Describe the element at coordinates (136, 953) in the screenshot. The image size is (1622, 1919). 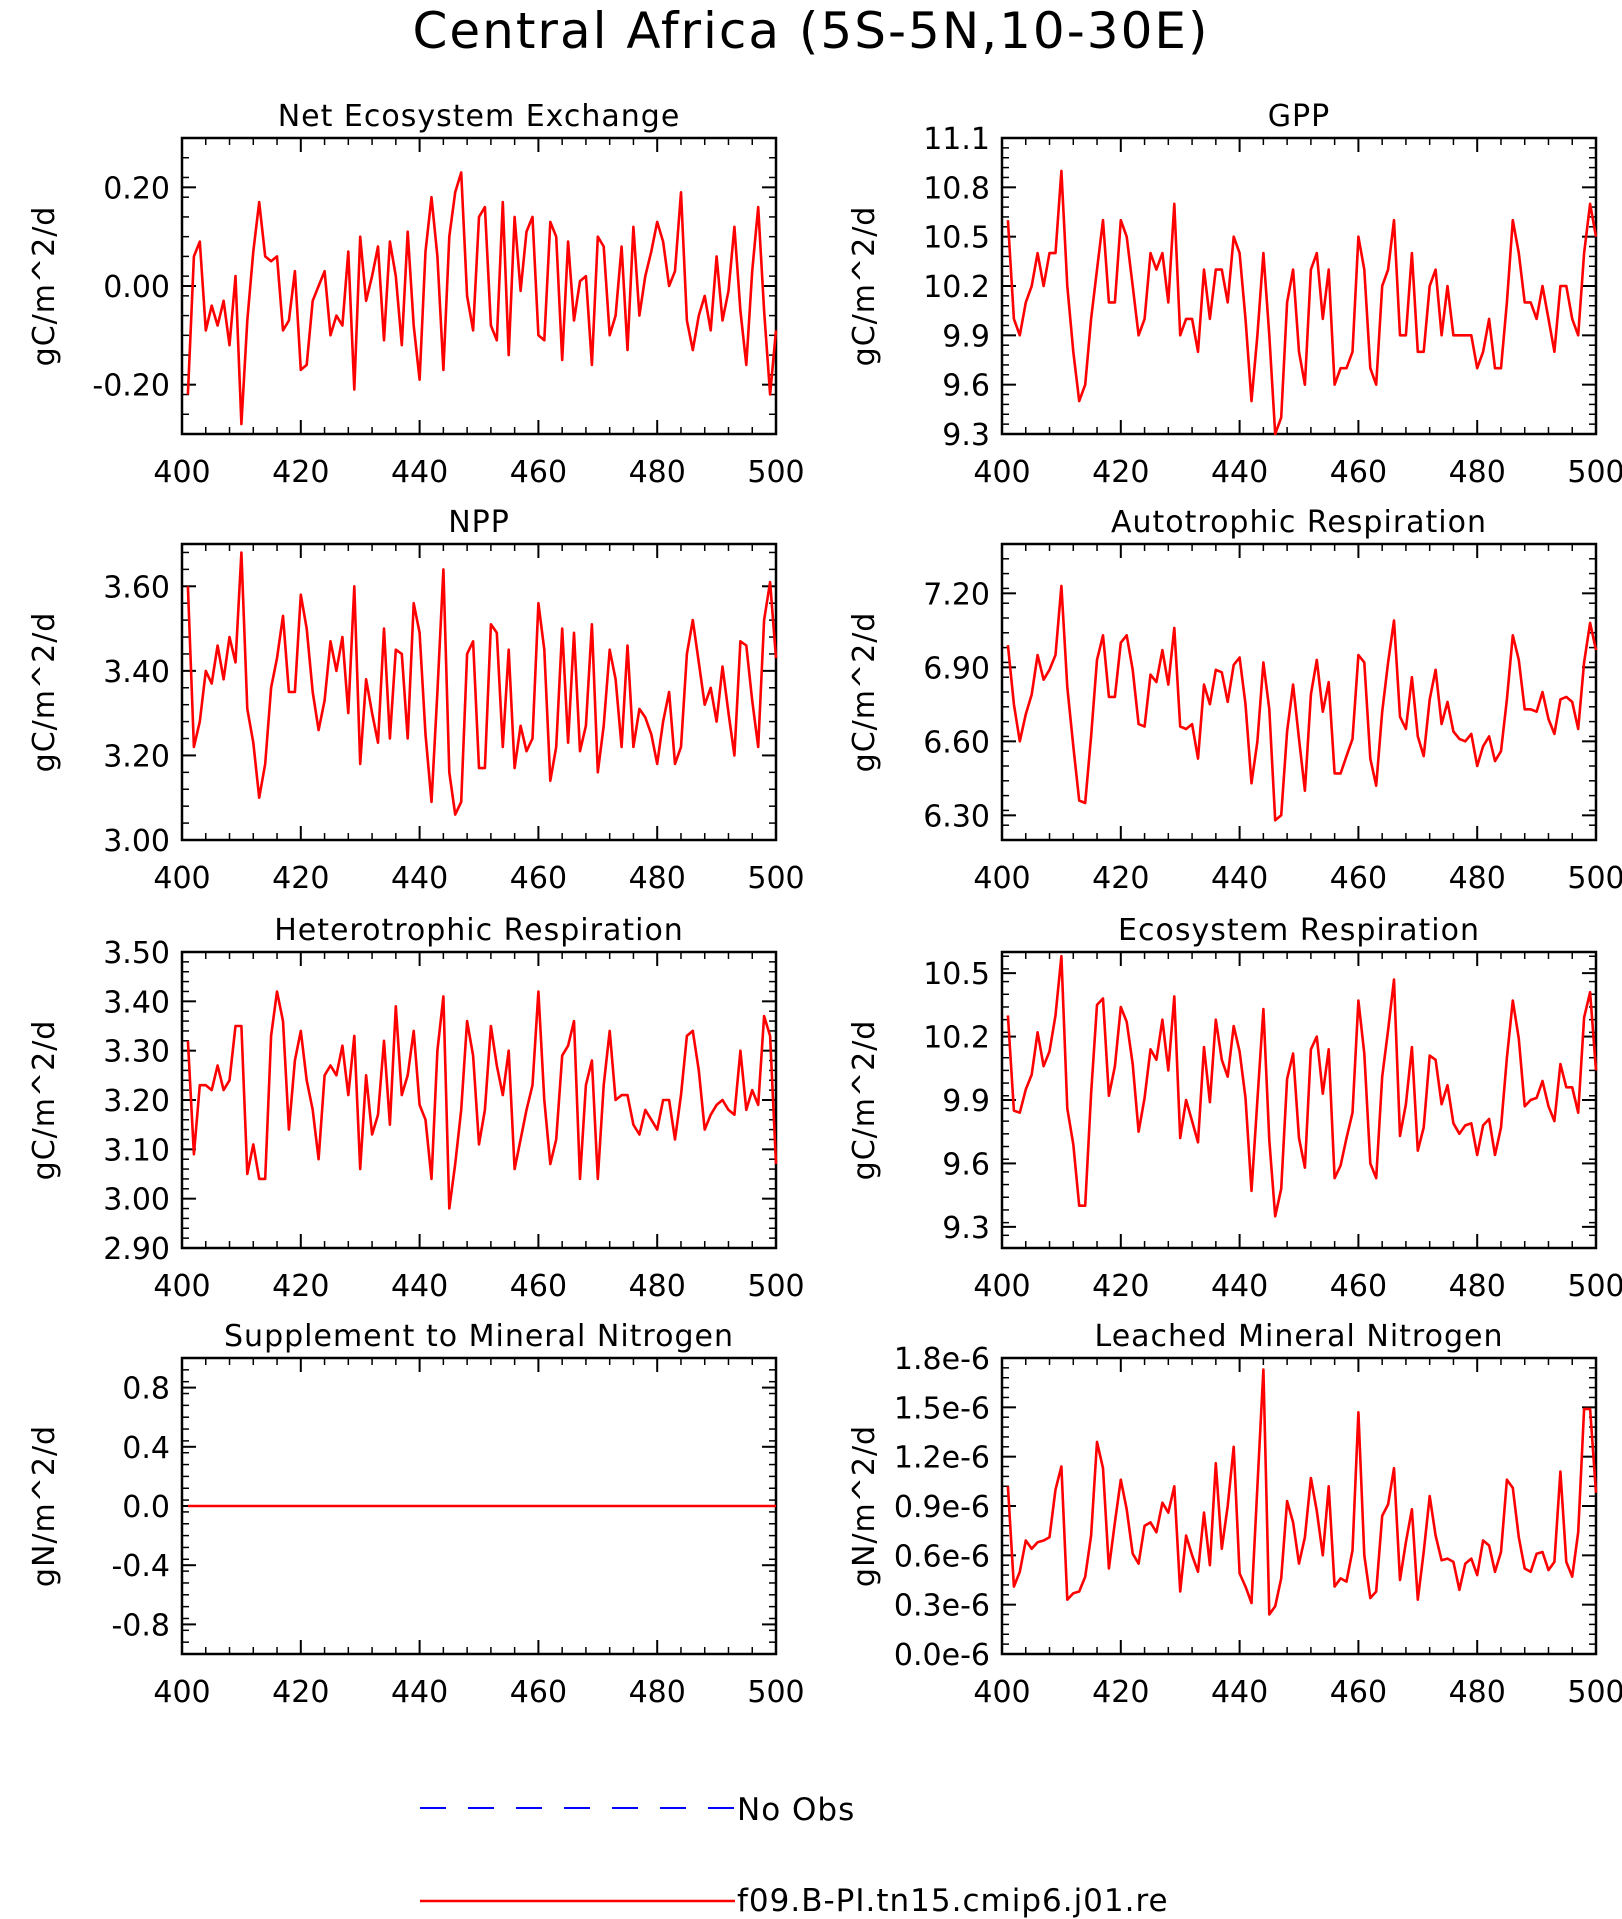
I see `y-tick-label: 3.50` at that location.